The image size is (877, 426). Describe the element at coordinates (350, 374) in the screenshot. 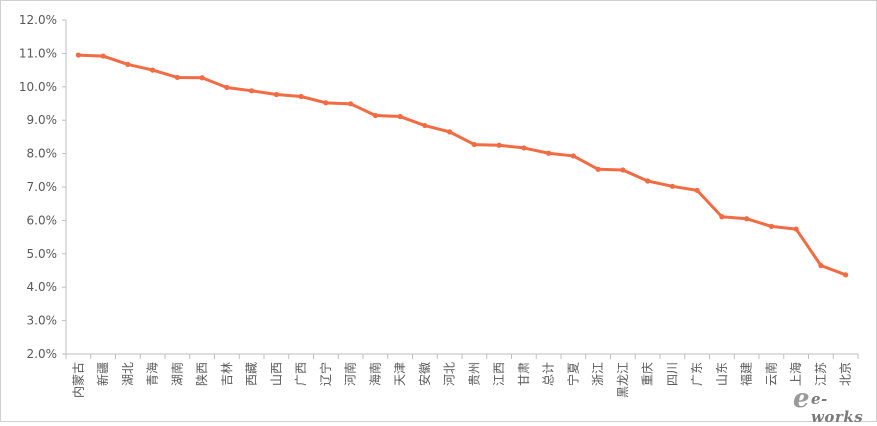

I see `x-tick-label: 河南` at that location.